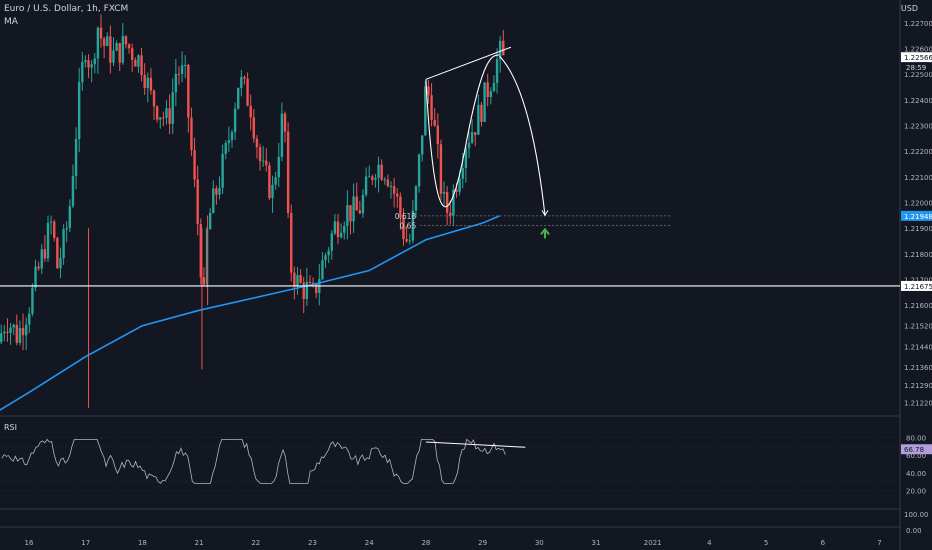  Describe the element at coordinates (918, 386) in the screenshot. I see `price-tick-label: 1.21290` at that location.